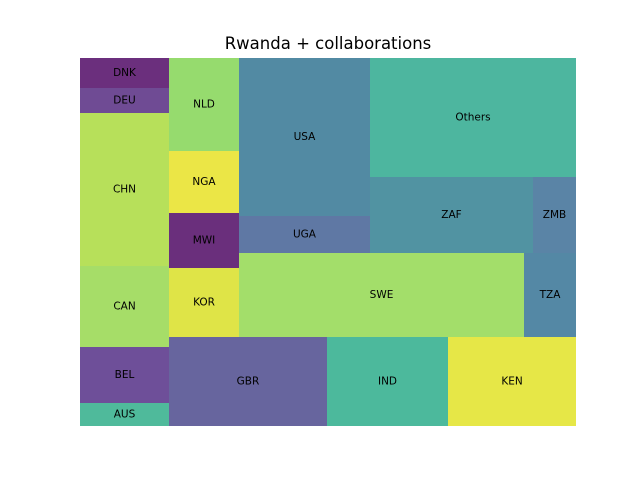 Image resolution: width=640 pixels, height=480 pixels. I want to click on treemap-label-zmb: ZMB, so click(554, 215).